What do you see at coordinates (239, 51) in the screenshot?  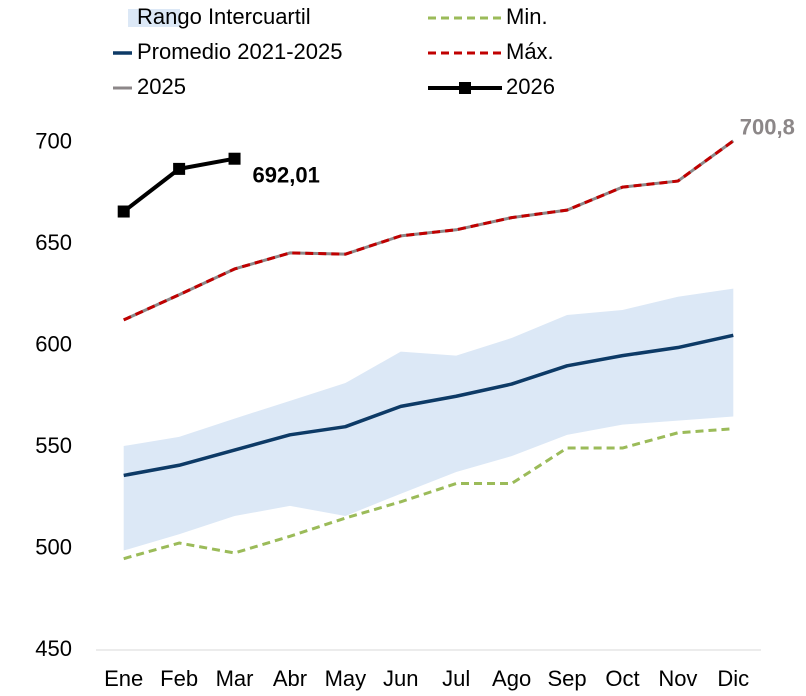 I see `legend-label: Promedio 2021-2025` at bounding box center [239, 51].